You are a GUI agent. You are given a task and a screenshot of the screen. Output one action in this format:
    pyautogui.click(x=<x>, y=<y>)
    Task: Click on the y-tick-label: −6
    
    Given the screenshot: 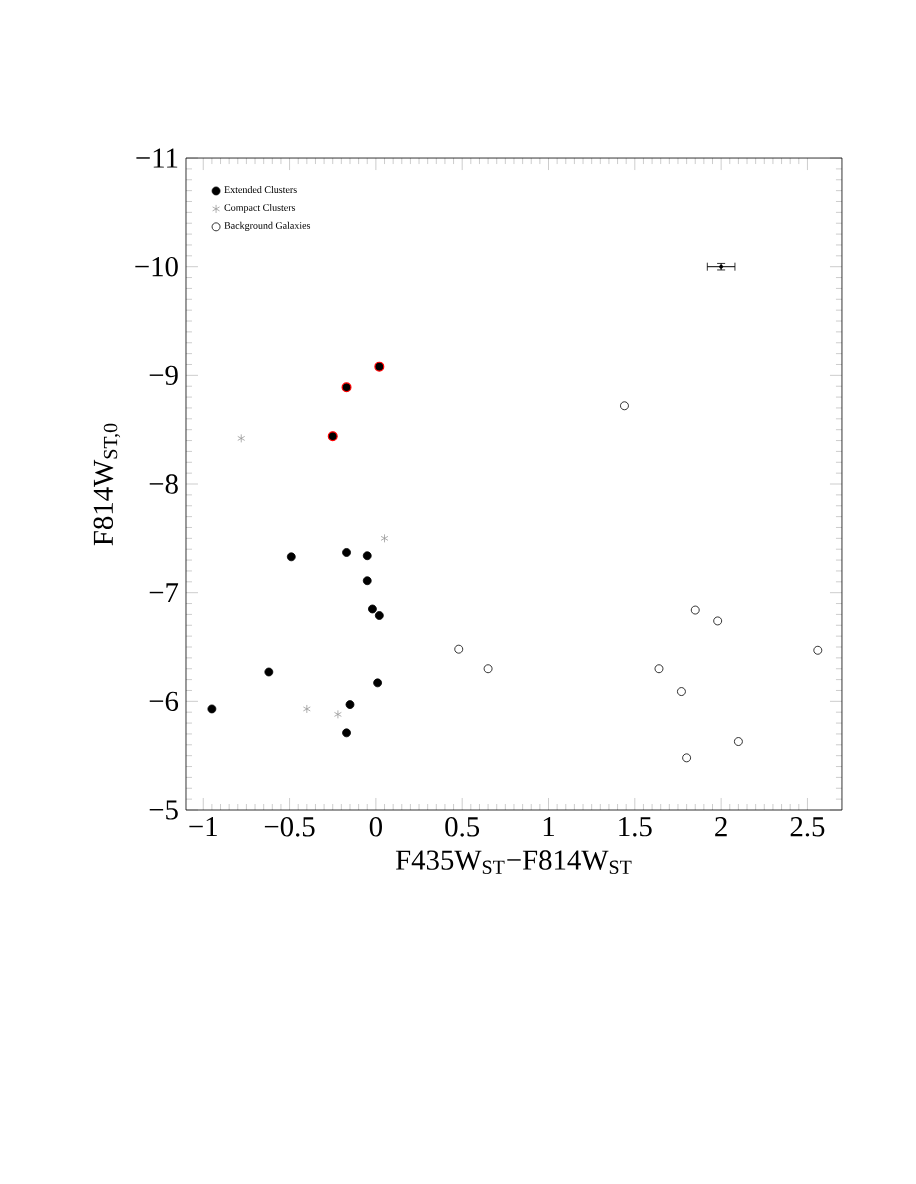 What is the action you would take?
    pyautogui.click(x=164, y=701)
    